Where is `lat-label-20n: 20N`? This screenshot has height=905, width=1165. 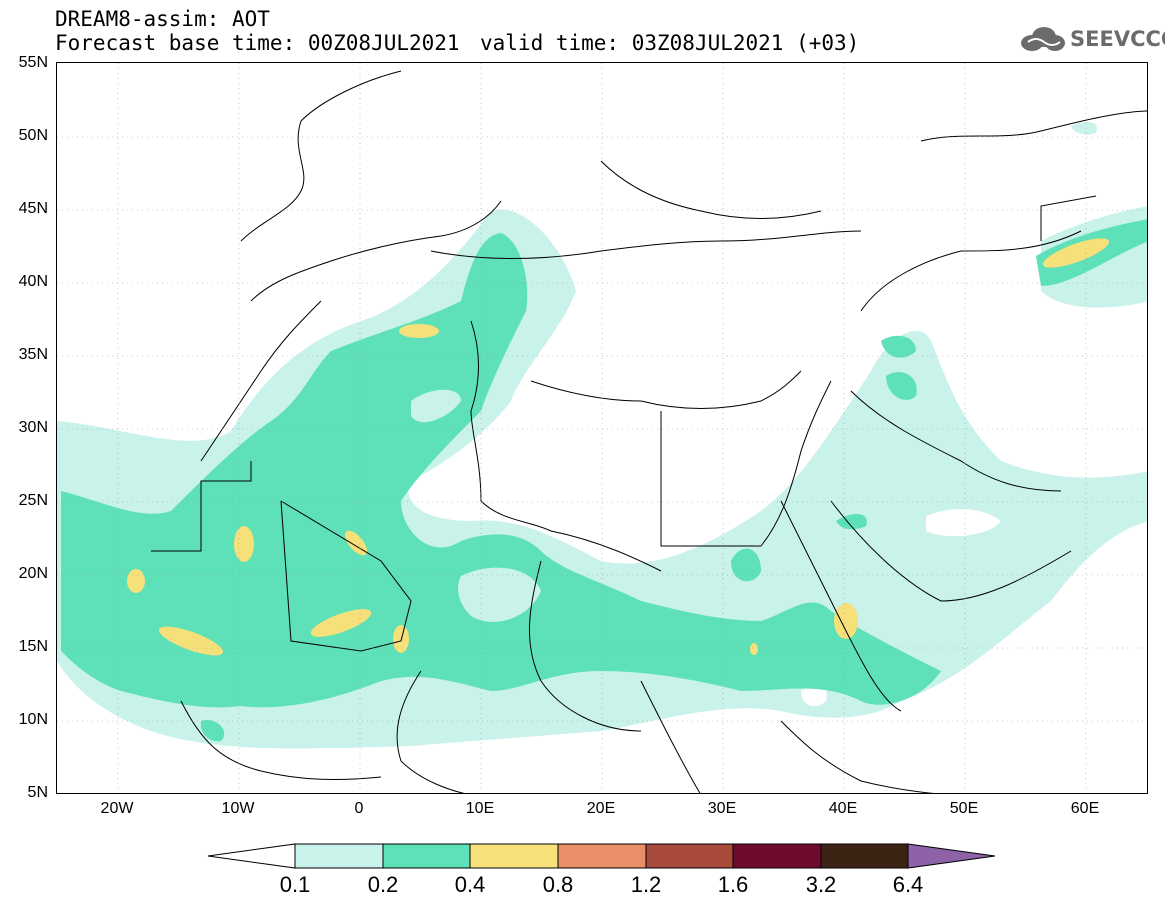 lat-label-20n: 20N is located at coordinates (33, 573).